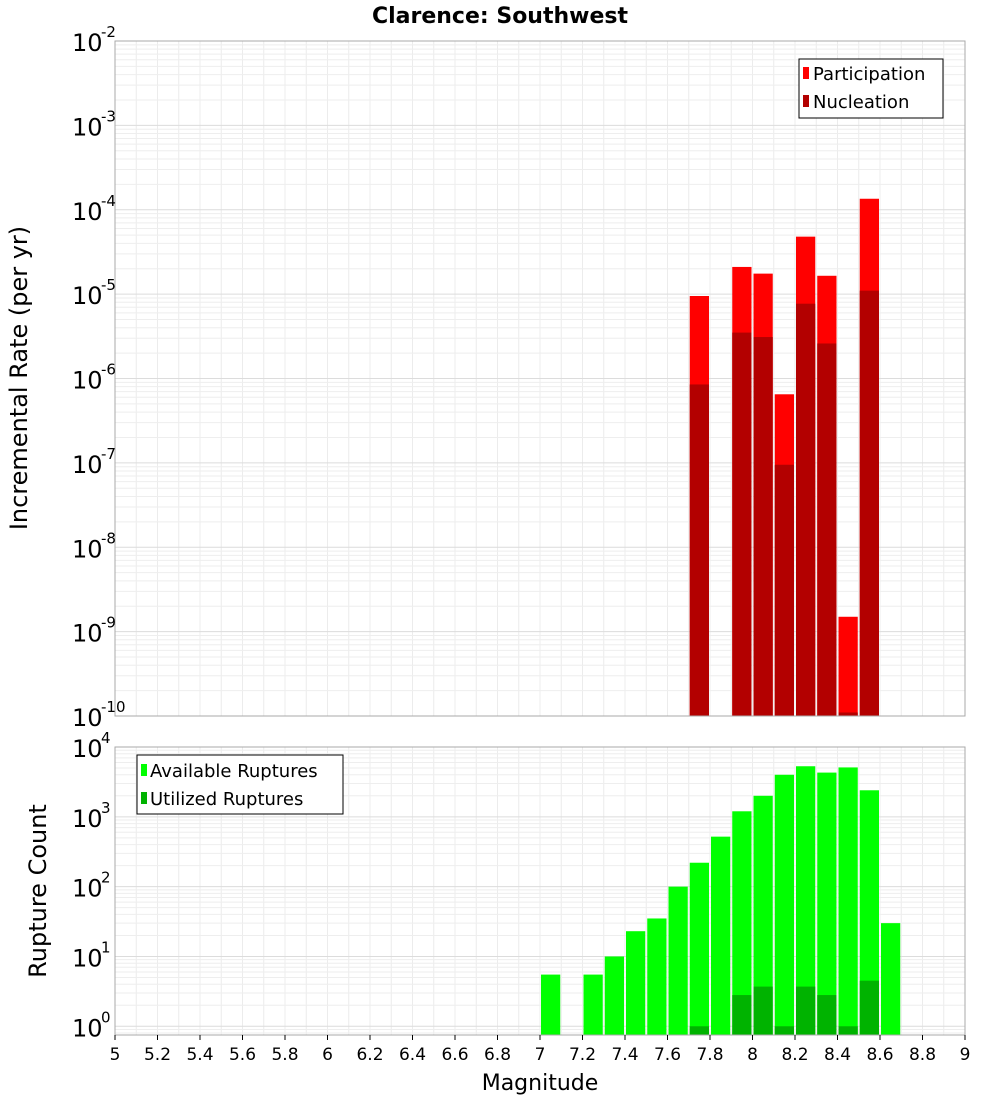  What do you see at coordinates (108, 201) in the screenshot?
I see `rate-y-tick-exponent: -4` at bounding box center [108, 201].